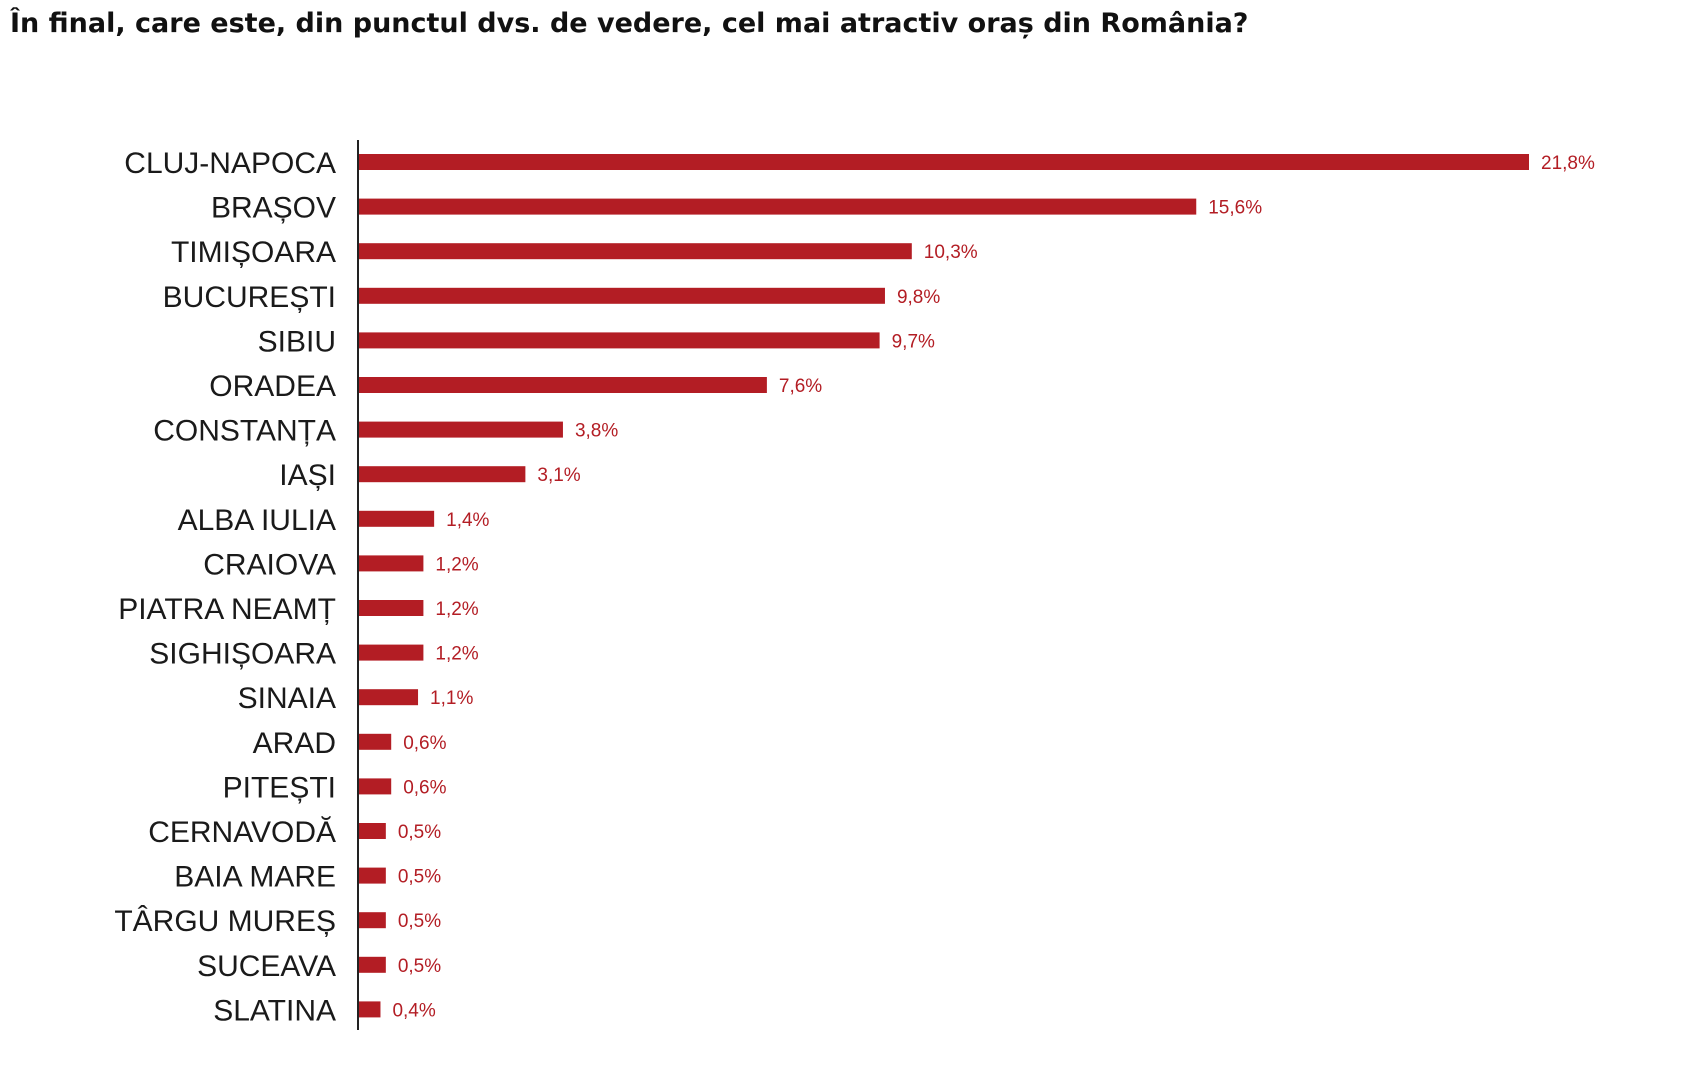  Describe the element at coordinates (596, 431) in the screenshot. I see `value-label: 3,8%` at that location.